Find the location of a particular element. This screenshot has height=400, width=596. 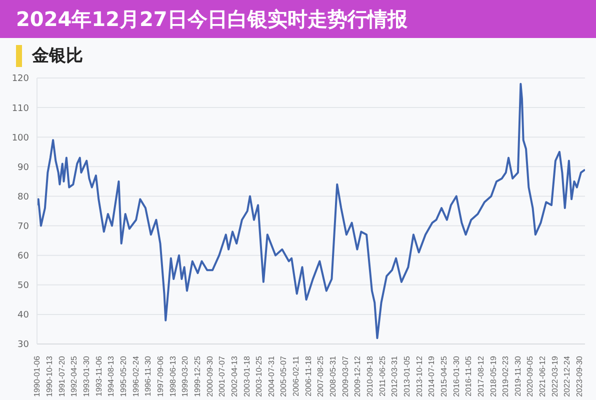

x-tick-label: 2018-05-19 is located at coordinates (493, 376).